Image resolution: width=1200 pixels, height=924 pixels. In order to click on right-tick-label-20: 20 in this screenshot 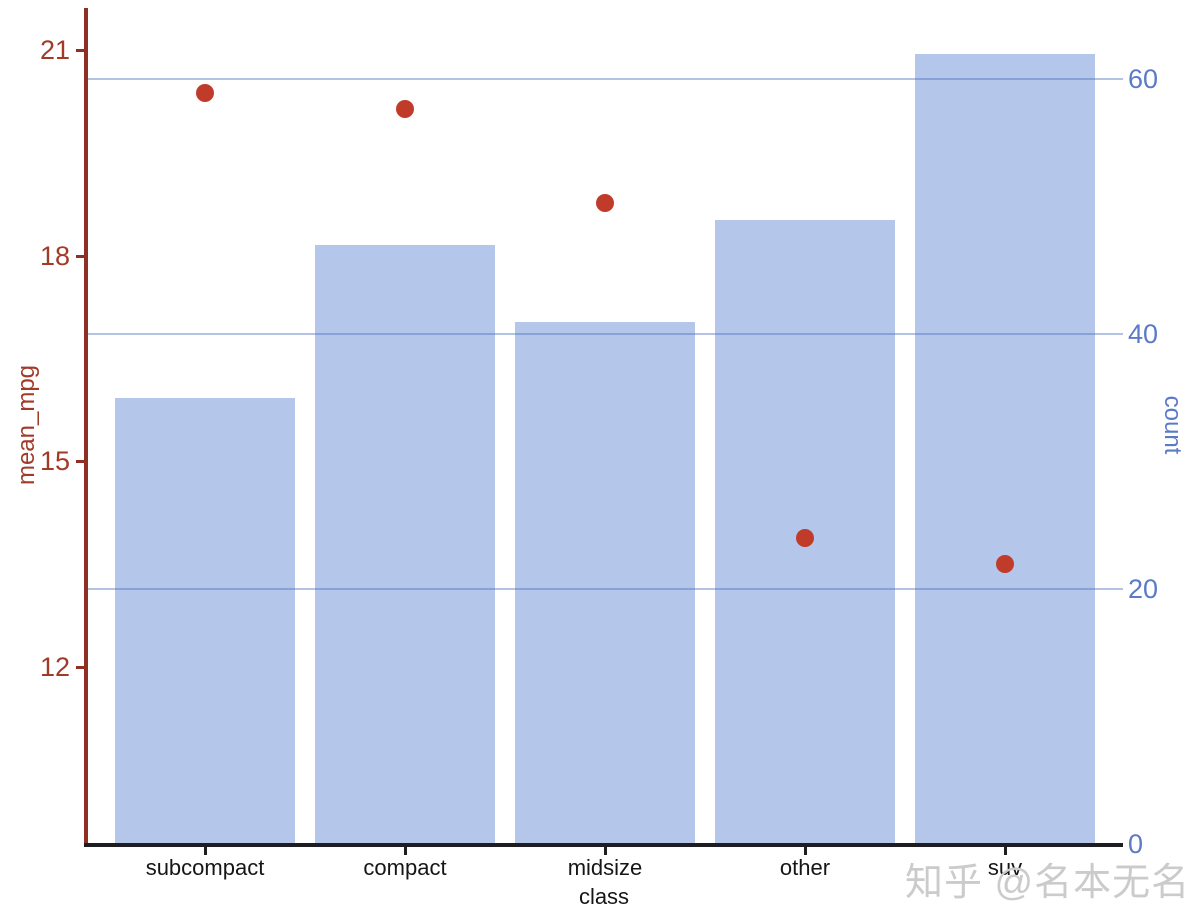, I will do `click(1143, 589)`.